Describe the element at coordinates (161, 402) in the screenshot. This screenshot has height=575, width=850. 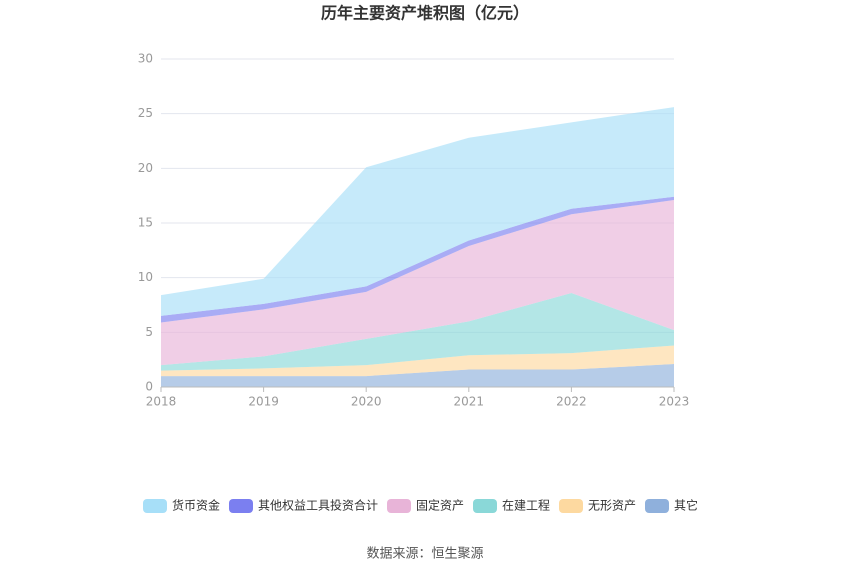
I see `x-tick-label: 2018` at that location.